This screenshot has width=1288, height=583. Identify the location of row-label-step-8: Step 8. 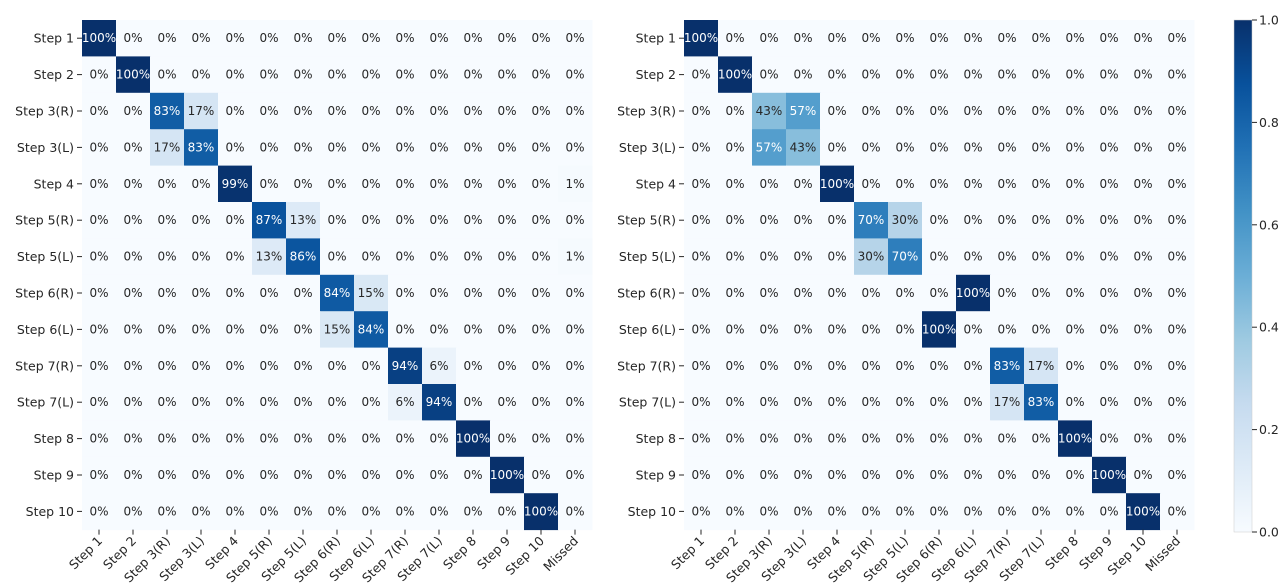
(54, 438).